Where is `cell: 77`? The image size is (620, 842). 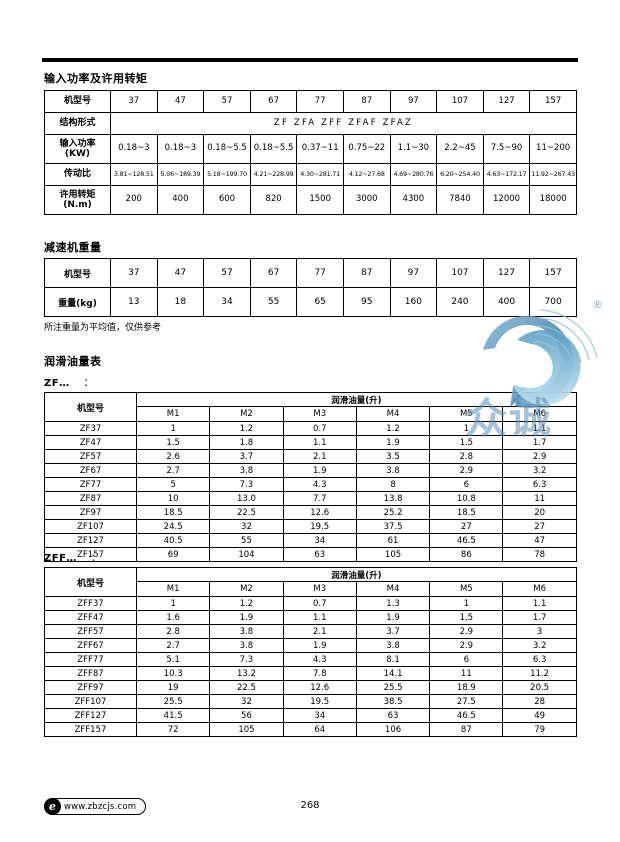
cell: 77 is located at coordinates (320, 273).